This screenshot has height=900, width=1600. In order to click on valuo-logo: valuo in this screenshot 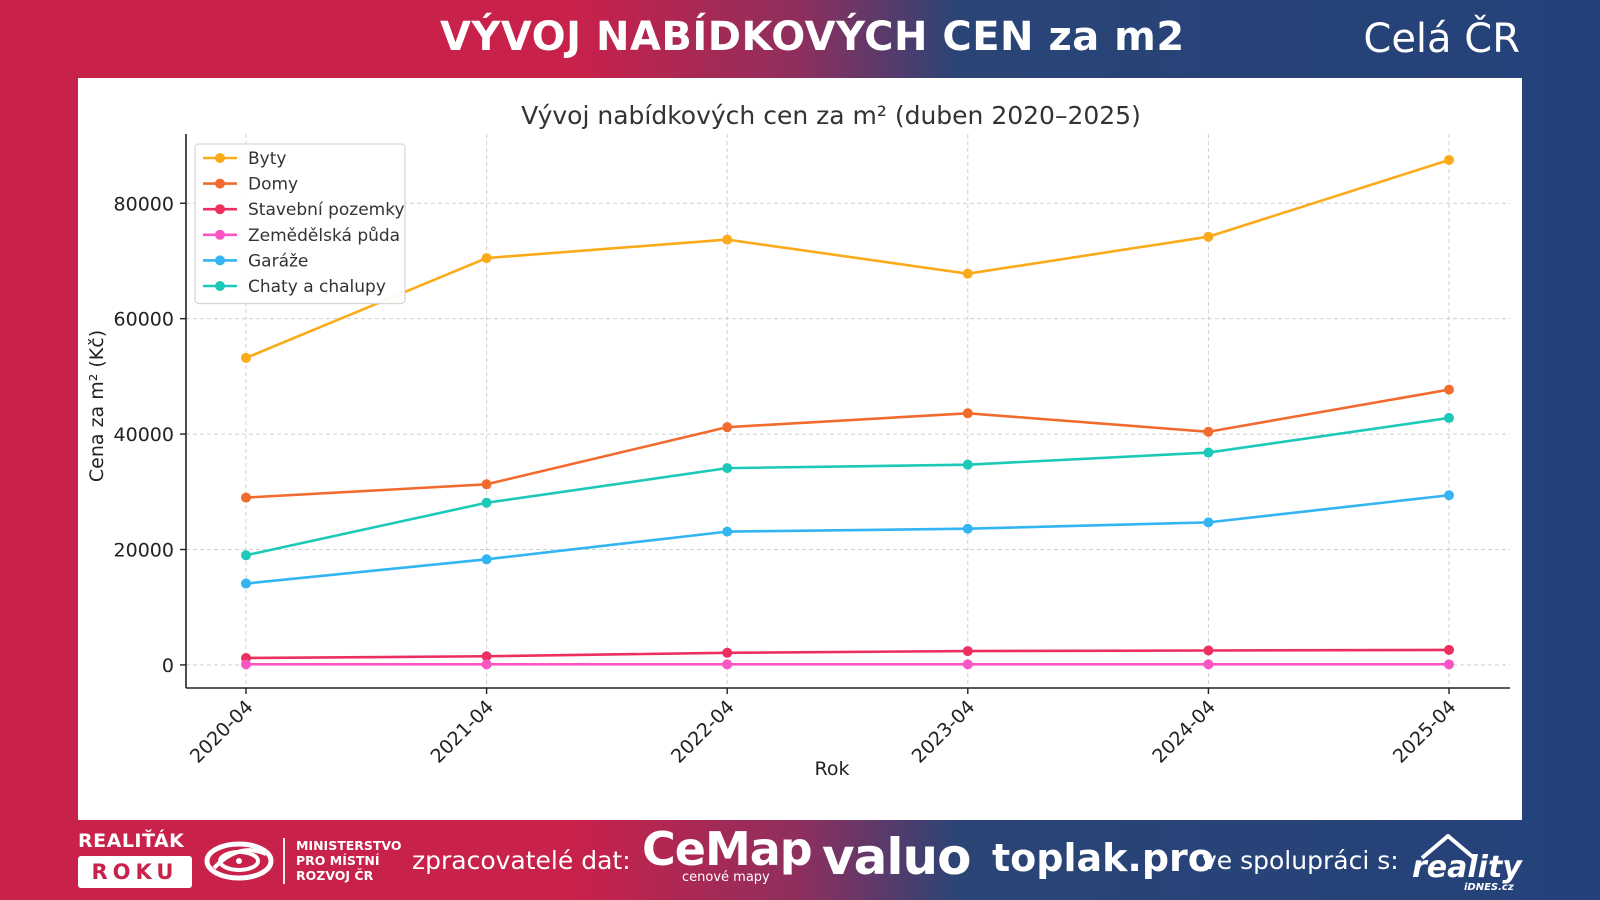, I will do `click(896, 857)`.